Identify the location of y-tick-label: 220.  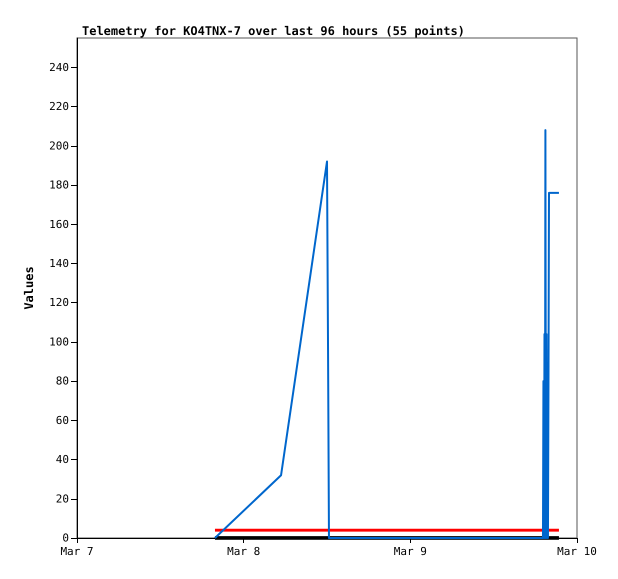
(59, 107).